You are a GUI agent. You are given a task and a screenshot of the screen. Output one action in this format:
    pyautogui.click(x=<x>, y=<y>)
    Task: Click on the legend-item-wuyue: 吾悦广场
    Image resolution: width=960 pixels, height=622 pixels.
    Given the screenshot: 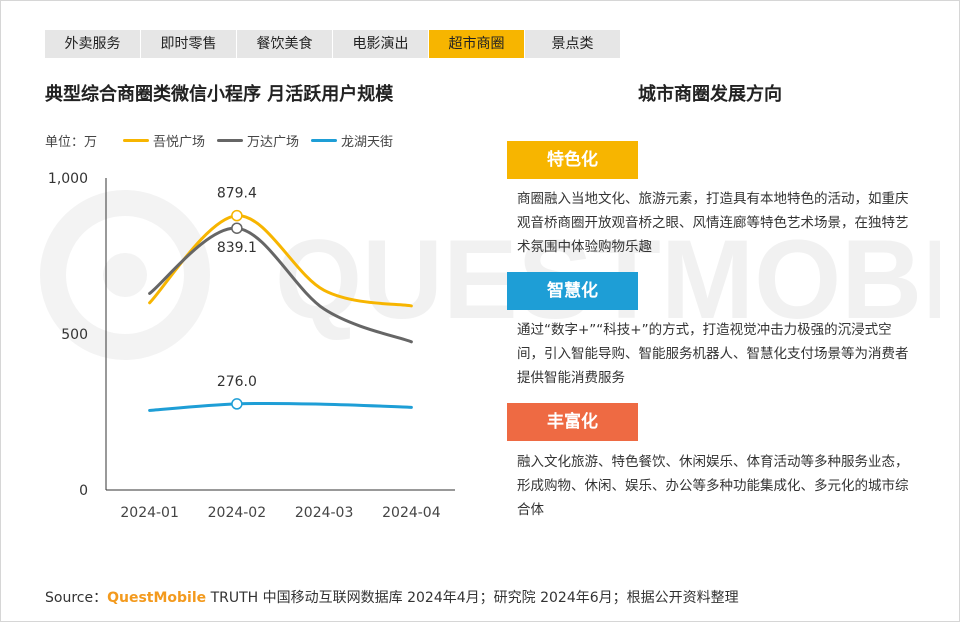 What is the action you would take?
    pyautogui.click(x=164, y=140)
    